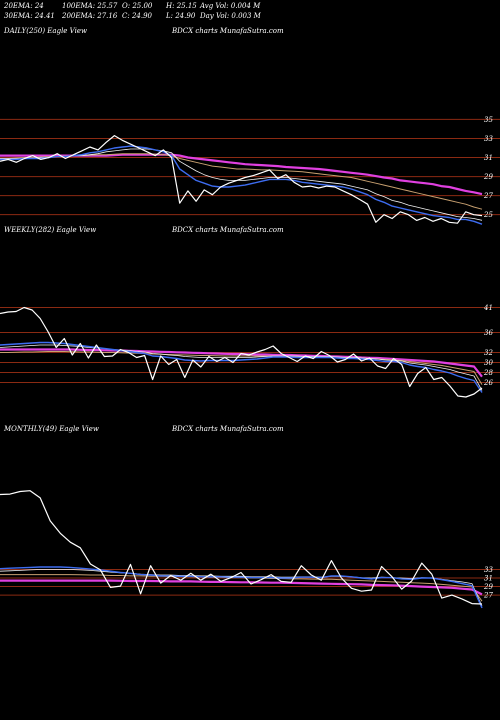 The height and width of the screenshot is (720, 500). I want to click on panel-title-daily: DAILY(250) Eagle View, so click(45, 31).